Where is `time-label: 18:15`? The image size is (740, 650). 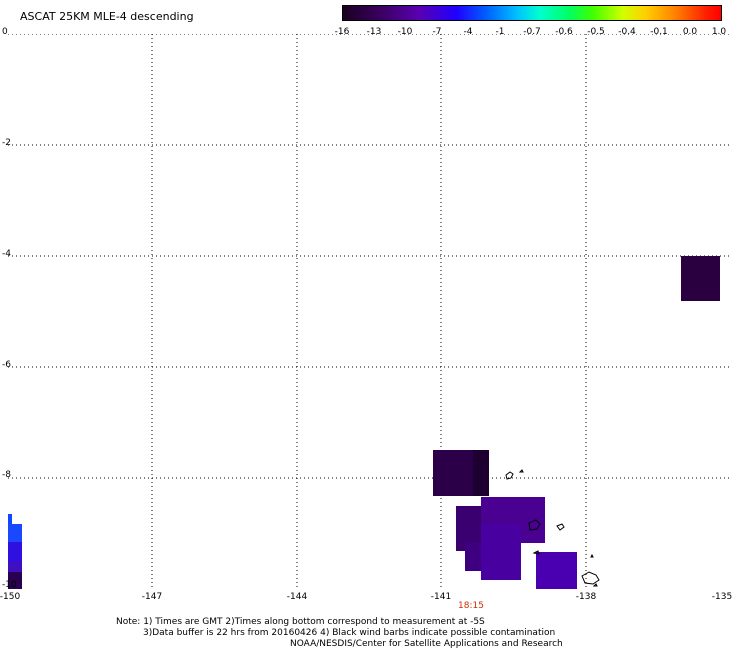
time-label: 18:15 is located at coordinates (471, 606).